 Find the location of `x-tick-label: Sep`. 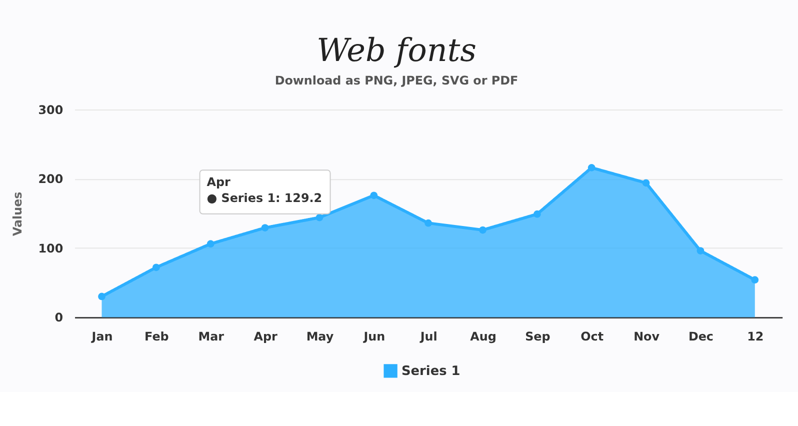

x-tick-label: Sep is located at coordinates (537, 337).